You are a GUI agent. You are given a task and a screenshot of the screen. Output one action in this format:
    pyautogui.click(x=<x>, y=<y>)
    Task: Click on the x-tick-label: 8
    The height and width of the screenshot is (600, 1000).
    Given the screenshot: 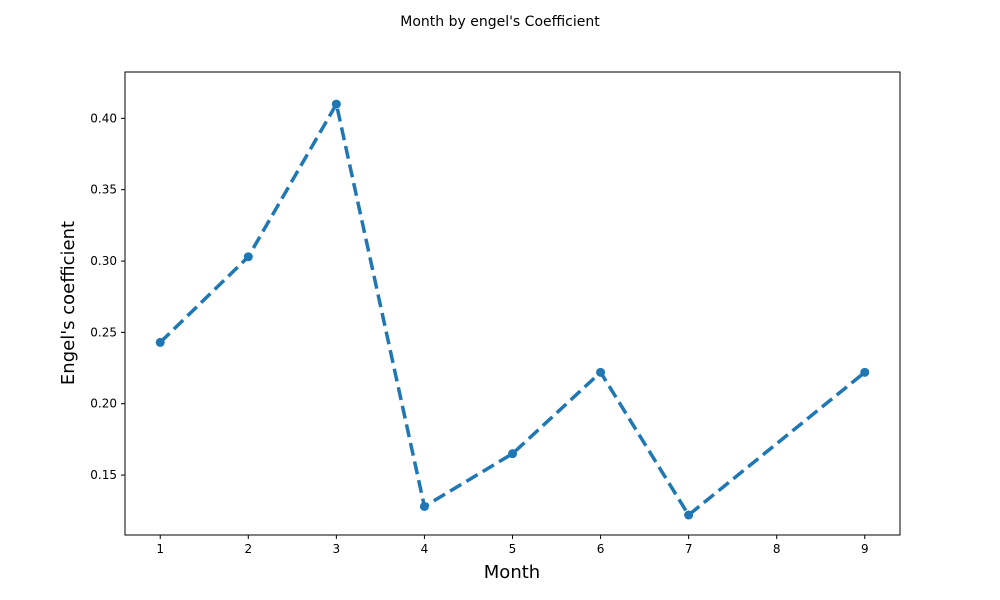 What is the action you would take?
    pyautogui.click(x=777, y=549)
    